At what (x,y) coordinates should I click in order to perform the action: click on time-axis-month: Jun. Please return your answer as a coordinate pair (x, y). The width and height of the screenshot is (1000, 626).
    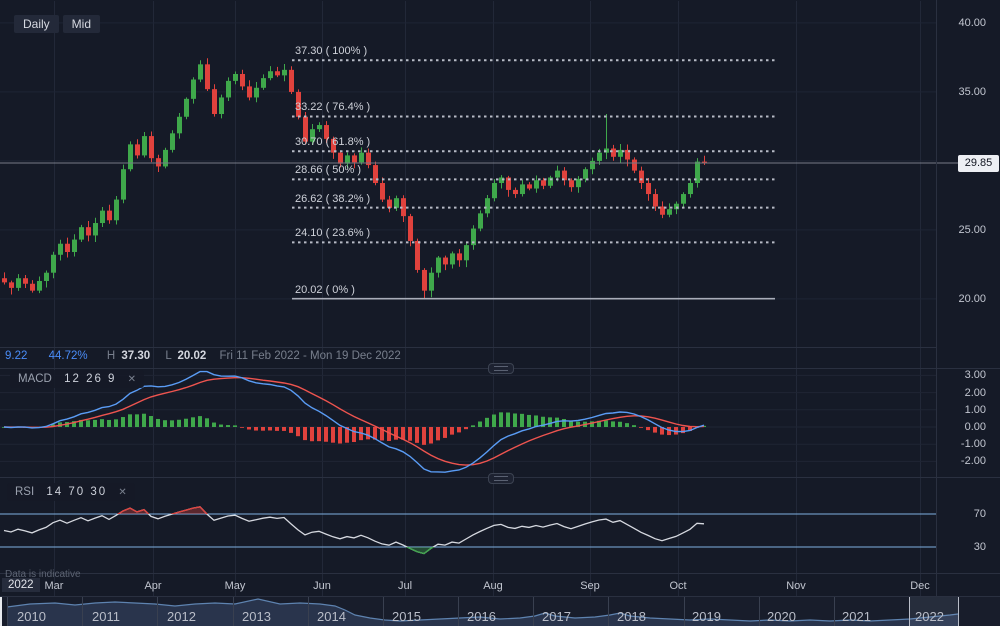
    Looking at the image, I should click on (322, 586).